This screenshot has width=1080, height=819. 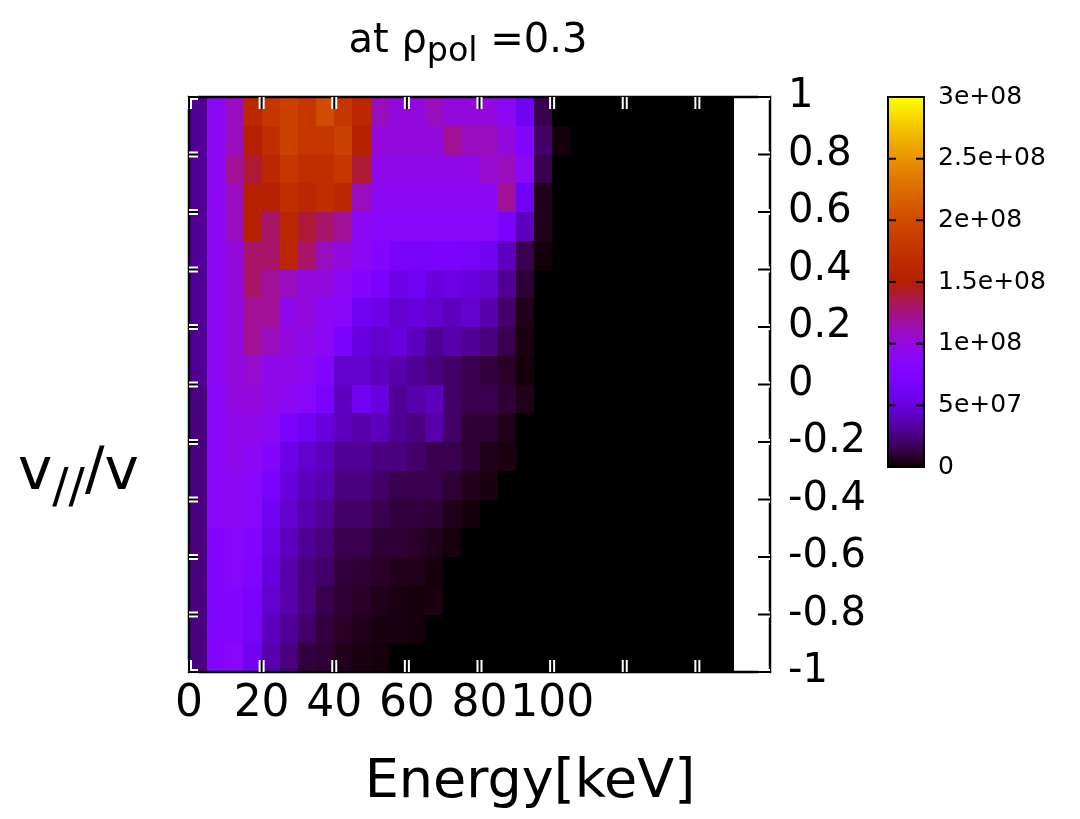 What do you see at coordinates (827, 438) in the screenshot?
I see `y-tick-label: -0.2` at bounding box center [827, 438].